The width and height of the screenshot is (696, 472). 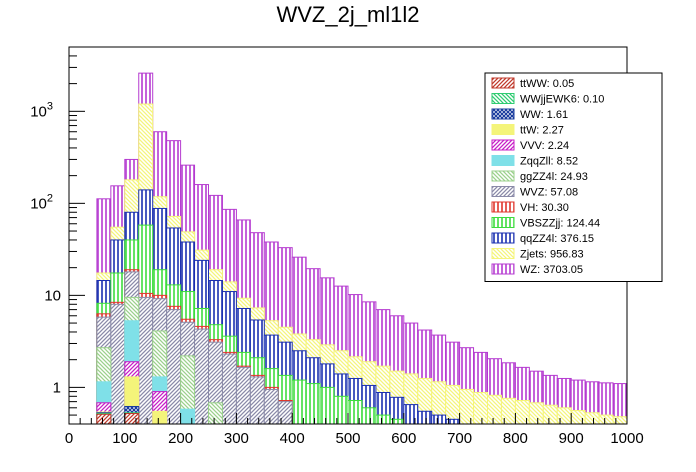 I want to click on legend-label: ggZZ4l: 24.93, so click(x=554, y=177).